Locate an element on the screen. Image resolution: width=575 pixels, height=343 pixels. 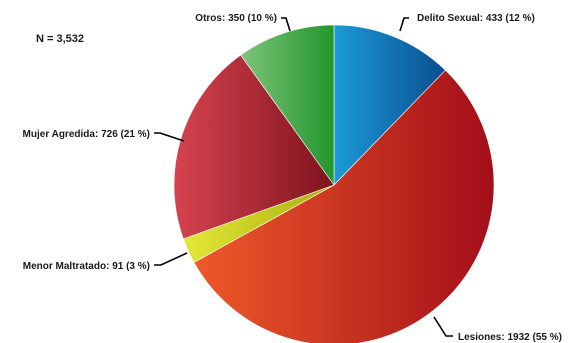
total-annotation: N = 3,532 is located at coordinates (60, 39).